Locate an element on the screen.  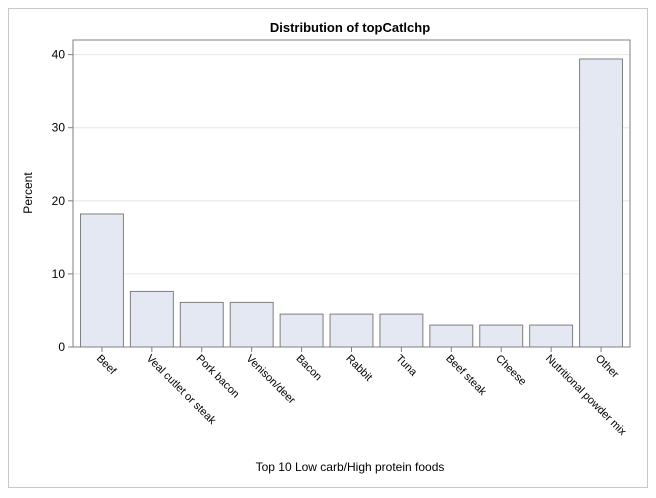
x-tick-label: Other is located at coordinates (607, 367).